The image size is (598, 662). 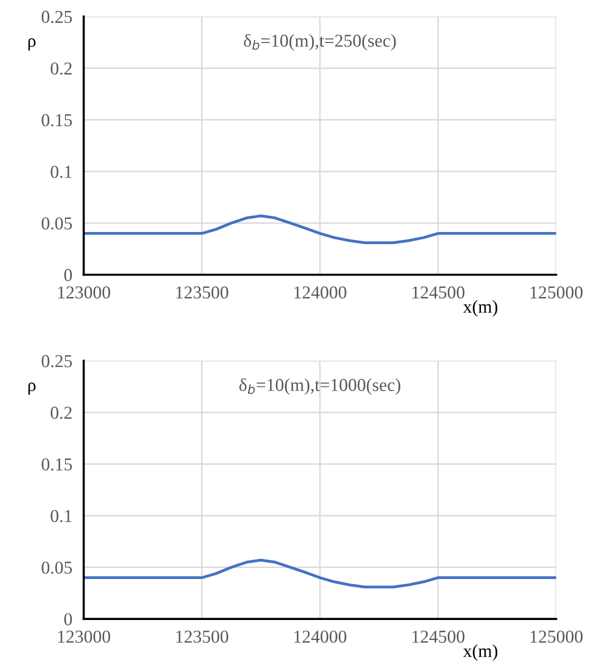 I want to click on text: δ$_{b}$=10(m),t=1000(sec), so click(x=319, y=386).